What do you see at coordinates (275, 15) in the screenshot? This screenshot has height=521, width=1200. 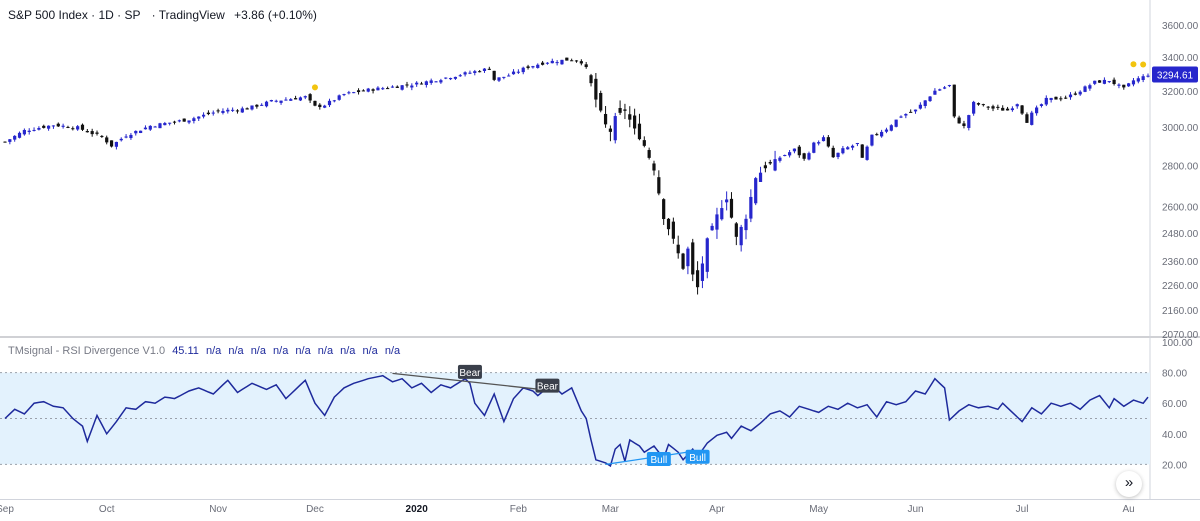 I see `price-change: +3.86 (+0.10%)` at bounding box center [275, 15].